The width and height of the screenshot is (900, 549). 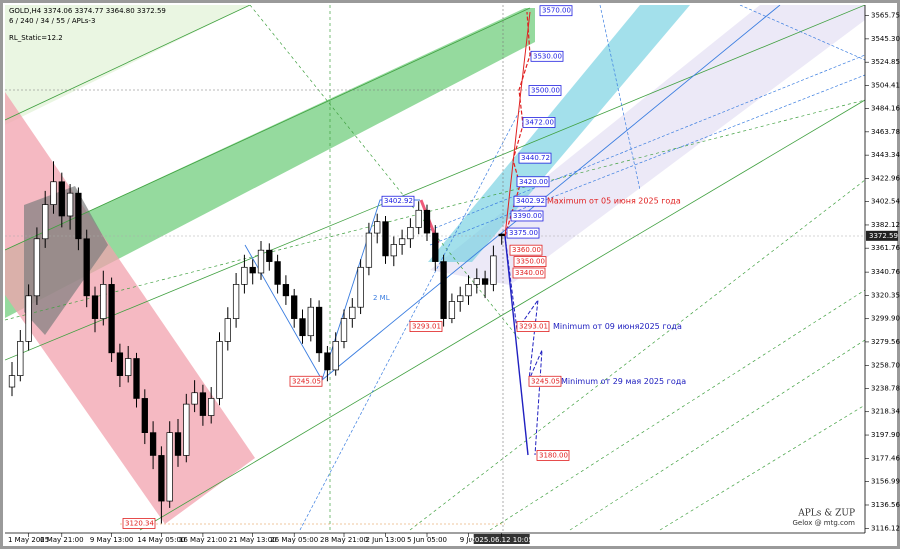 I want to click on channel-label: 2 ML, so click(x=381, y=298).